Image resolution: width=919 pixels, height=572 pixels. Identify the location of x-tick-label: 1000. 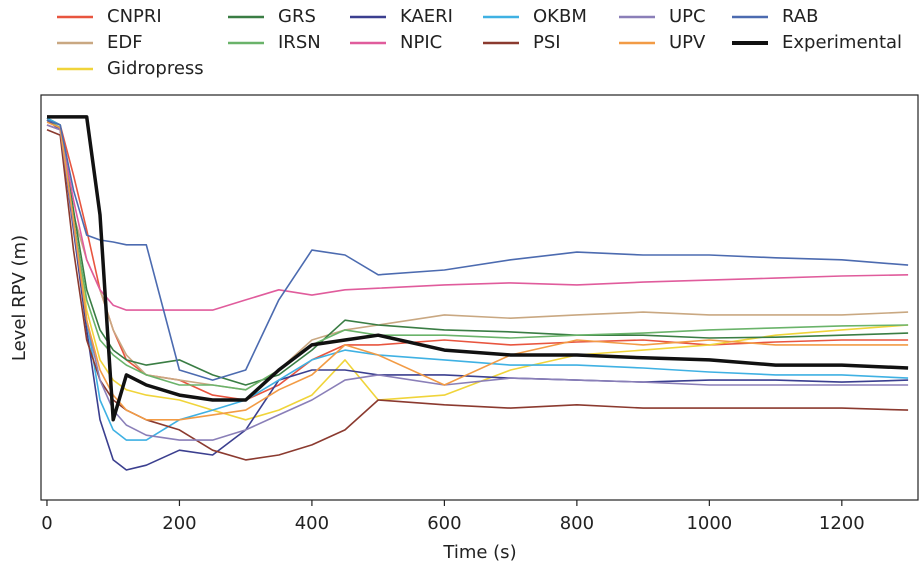
(709, 523).